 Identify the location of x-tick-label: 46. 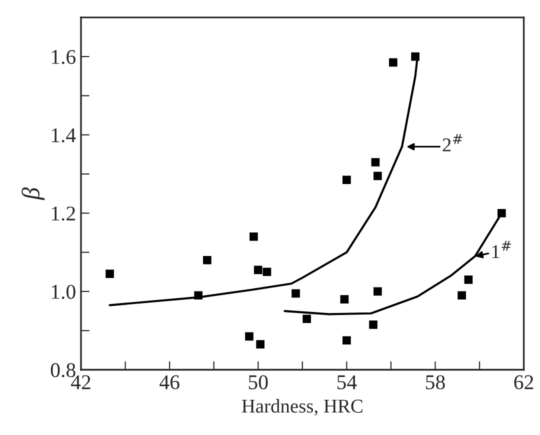
(170, 382).